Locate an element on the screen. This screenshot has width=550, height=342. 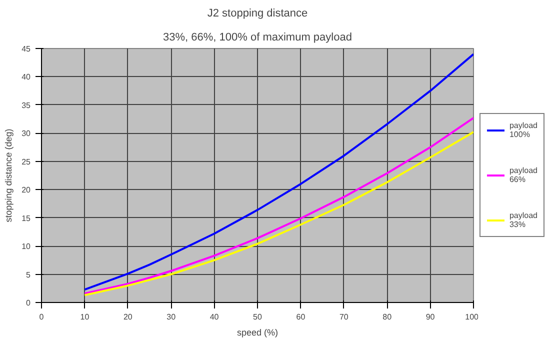
chart-subtitle: 33%, 66%, 100% of maximum payload is located at coordinates (257, 38).